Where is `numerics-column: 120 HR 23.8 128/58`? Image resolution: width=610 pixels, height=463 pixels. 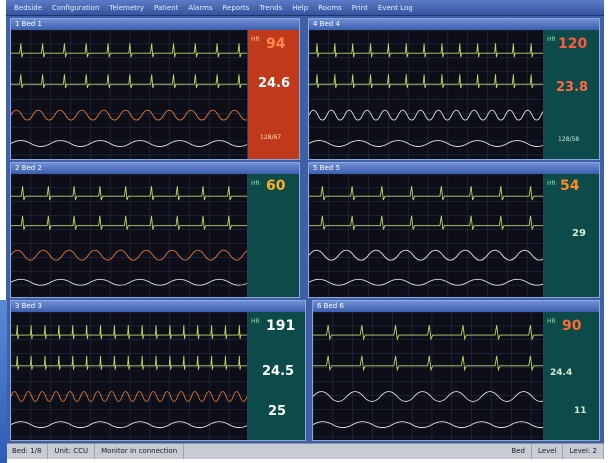
numerics-column: 120 HR 23.8 128/58 is located at coordinates (571, 94).